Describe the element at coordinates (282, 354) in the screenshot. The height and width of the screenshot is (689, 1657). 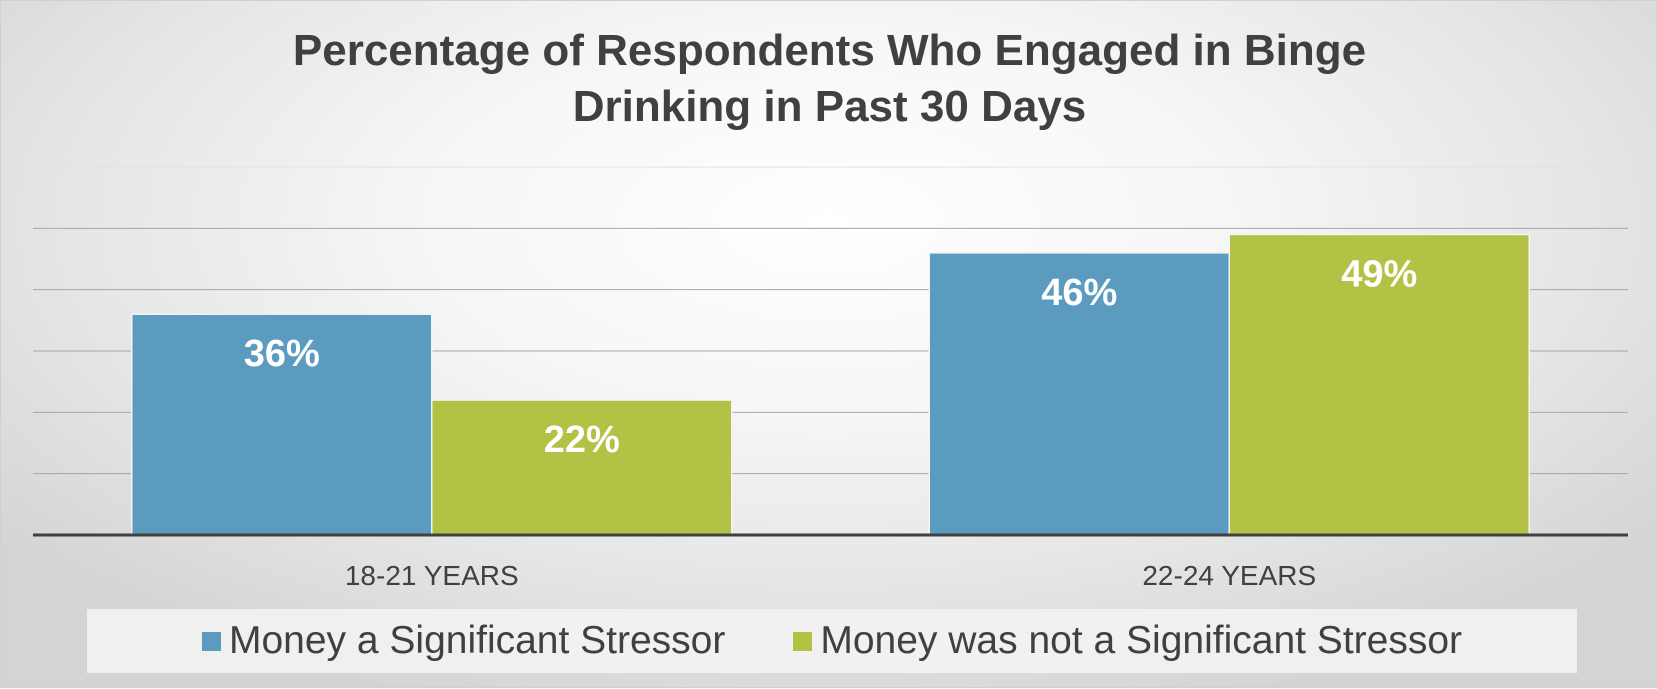
I see `data-label-series-1-1: 36%` at that location.